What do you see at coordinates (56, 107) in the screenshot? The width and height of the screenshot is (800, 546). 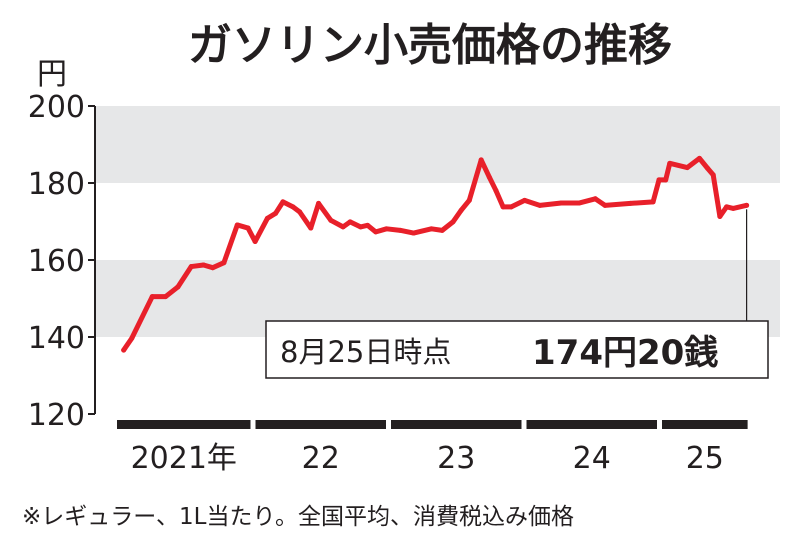 I see `y-tick-label: 200` at bounding box center [56, 107].